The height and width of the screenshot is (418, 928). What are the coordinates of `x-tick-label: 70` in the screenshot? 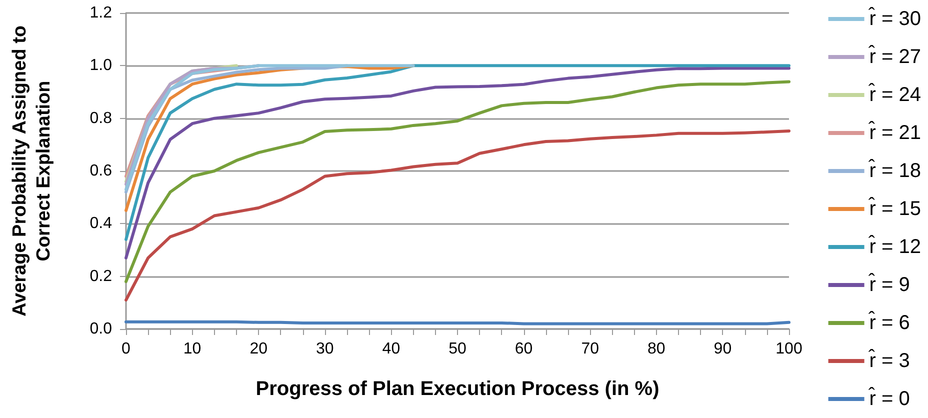 It's located at (590, 349).